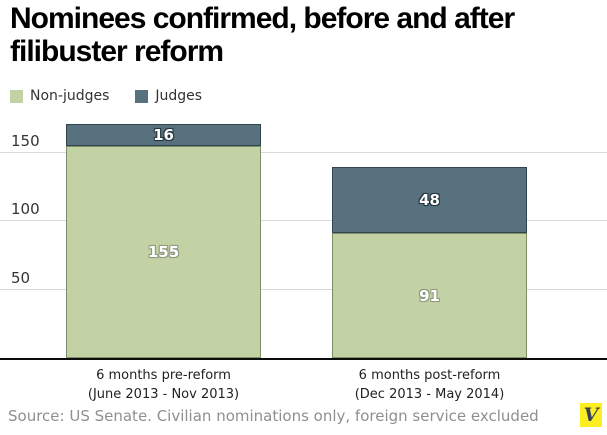  What do you see at coordinates (179, 96) in the screenshot?
I see `legend-label: Judges` at bounding box center [179, 96].